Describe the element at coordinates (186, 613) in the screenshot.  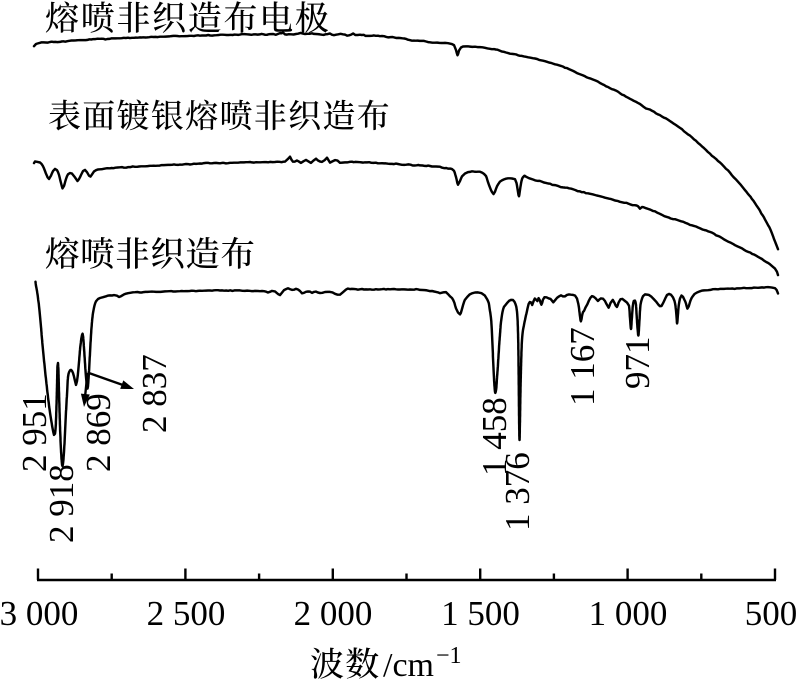
I see `svg-text: 2 500` at that location.